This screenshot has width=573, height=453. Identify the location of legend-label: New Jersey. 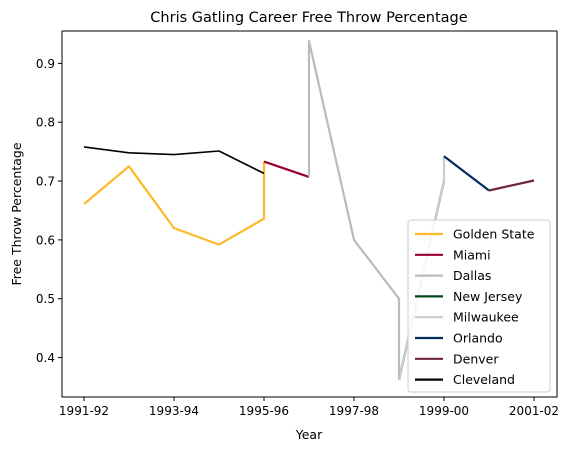
(488, 296).